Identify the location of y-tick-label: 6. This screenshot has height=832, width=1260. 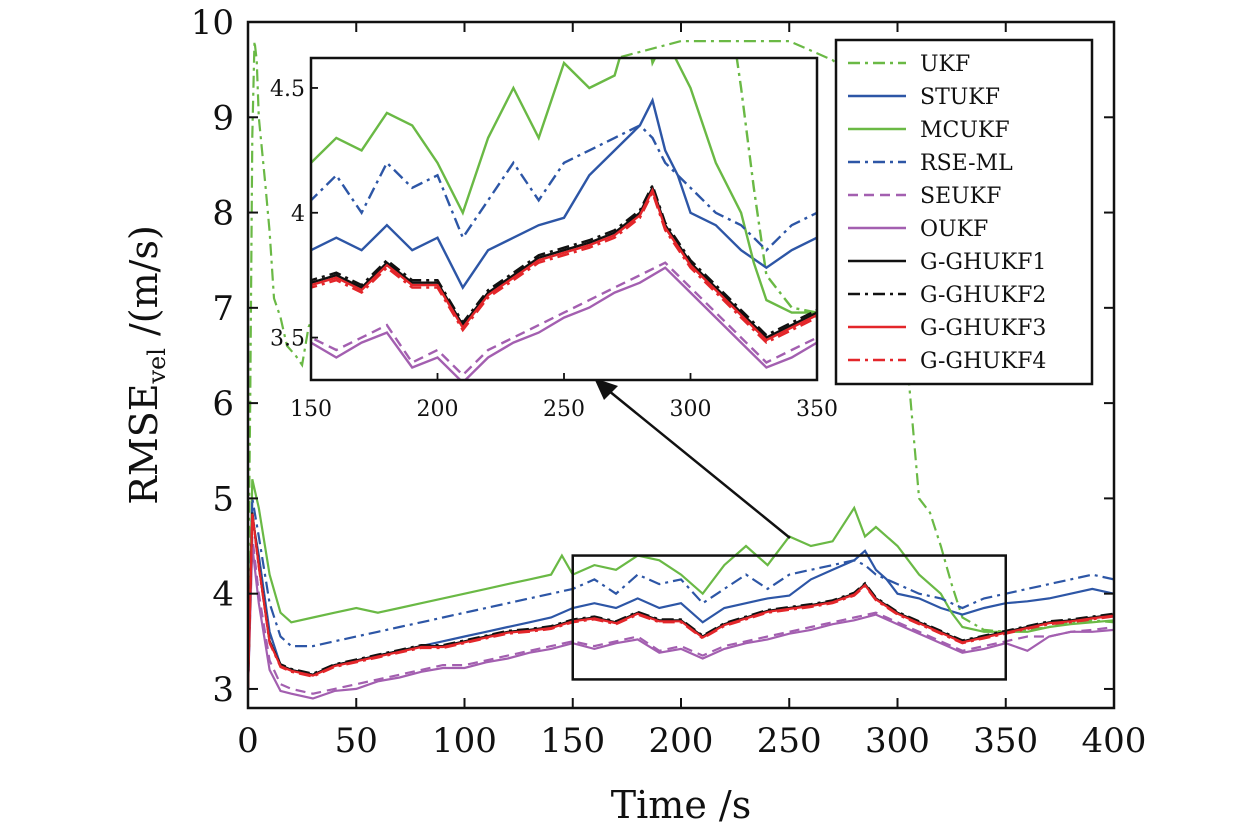
(223, 404).